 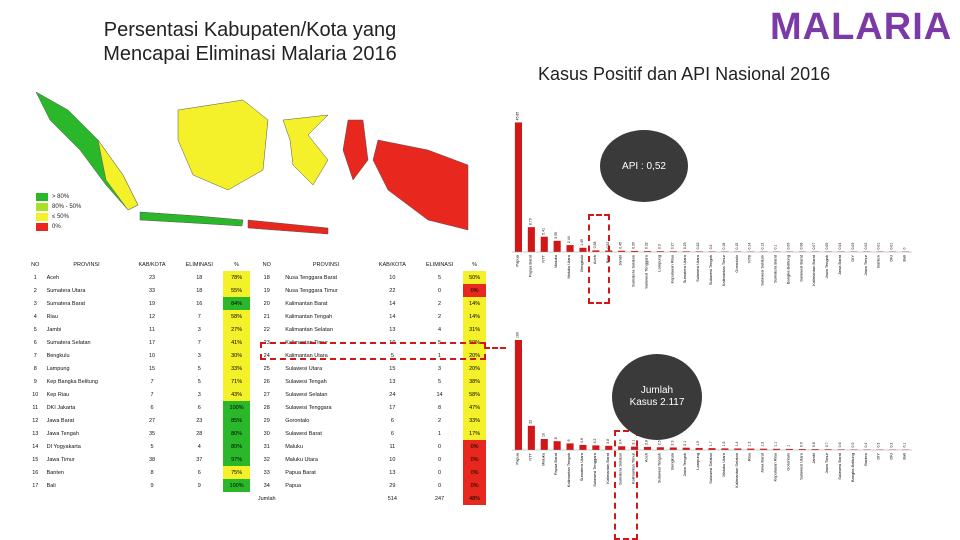 I want to click on legend-label: > 80%, so click(x=61, y=197).